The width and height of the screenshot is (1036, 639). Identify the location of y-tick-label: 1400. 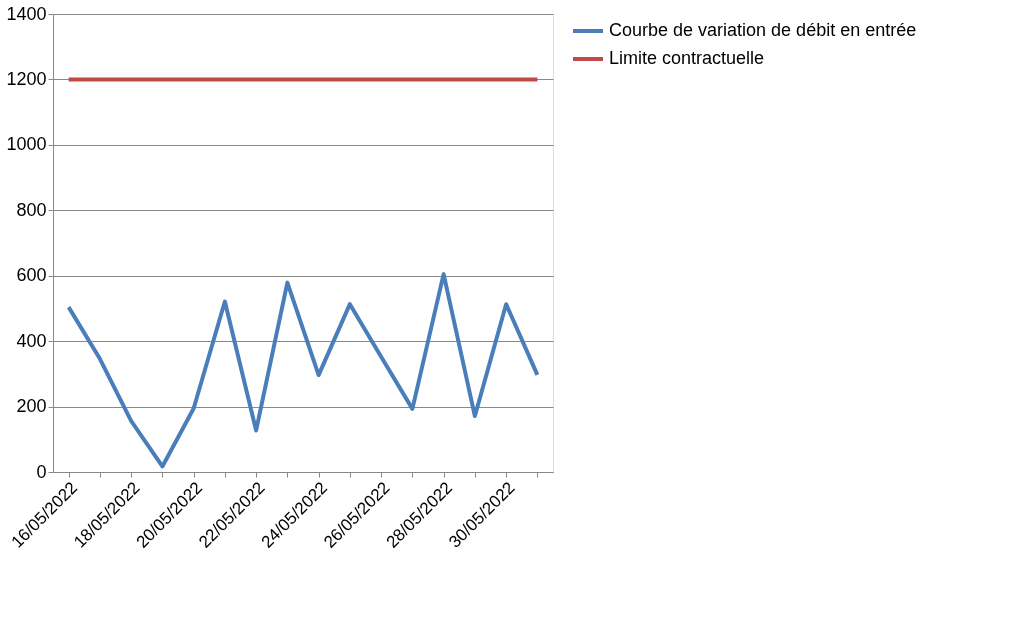
(26, 13).